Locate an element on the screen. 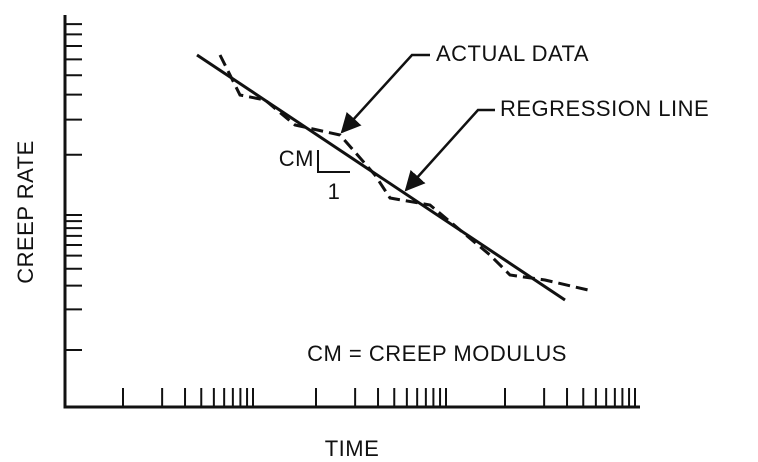  y-axis-label: CREEP RATE is located at coordinates (25, 212).